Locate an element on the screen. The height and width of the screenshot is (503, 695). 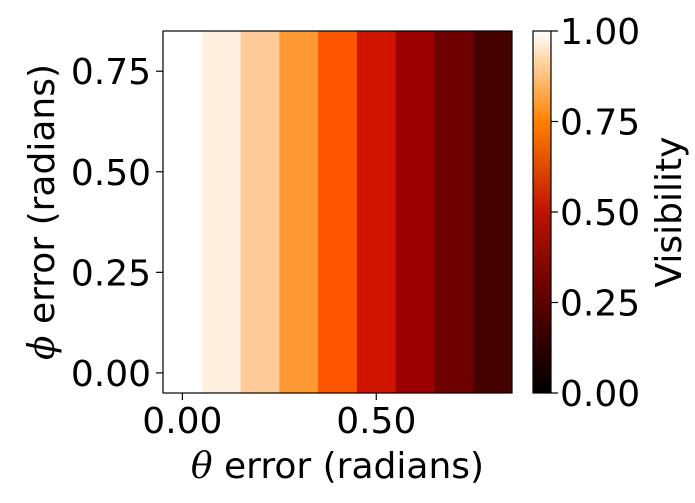
y-tick-label: 0.50 is located at coordinates (111, 173).